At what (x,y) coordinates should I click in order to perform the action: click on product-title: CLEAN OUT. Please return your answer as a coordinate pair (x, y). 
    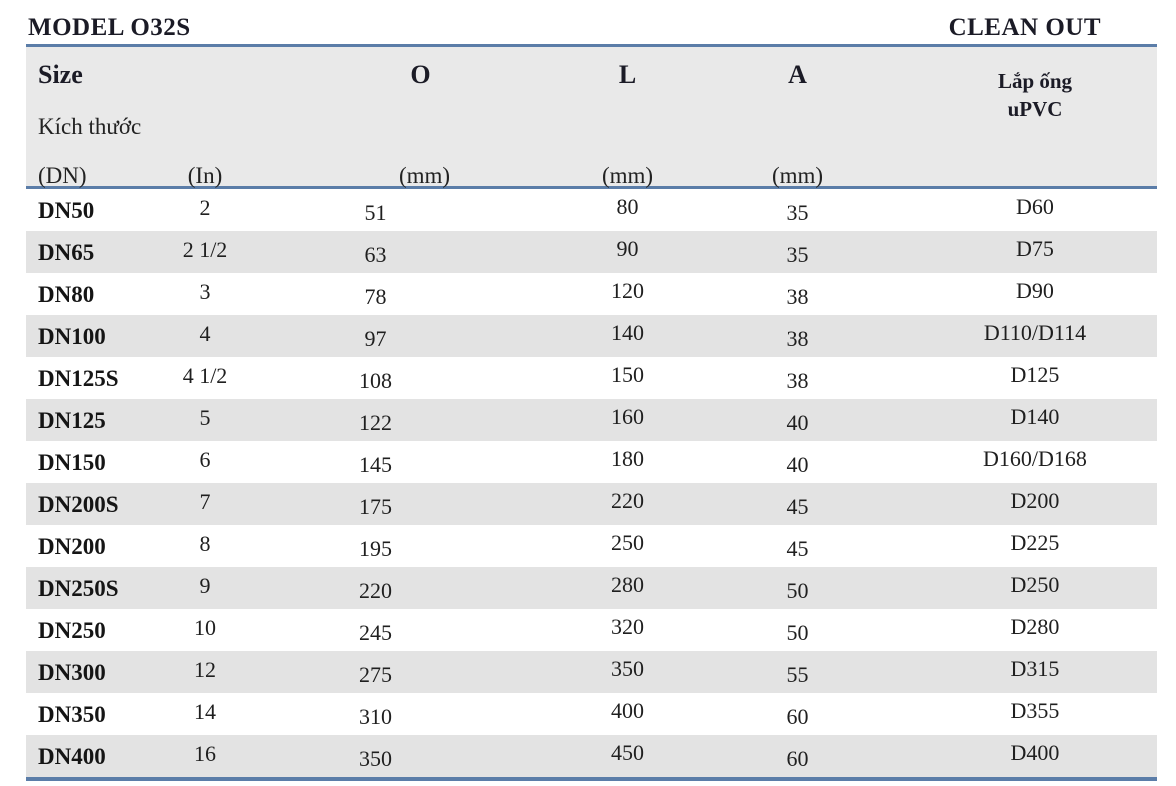
    Looking at the image, I should click on (1024, 27).